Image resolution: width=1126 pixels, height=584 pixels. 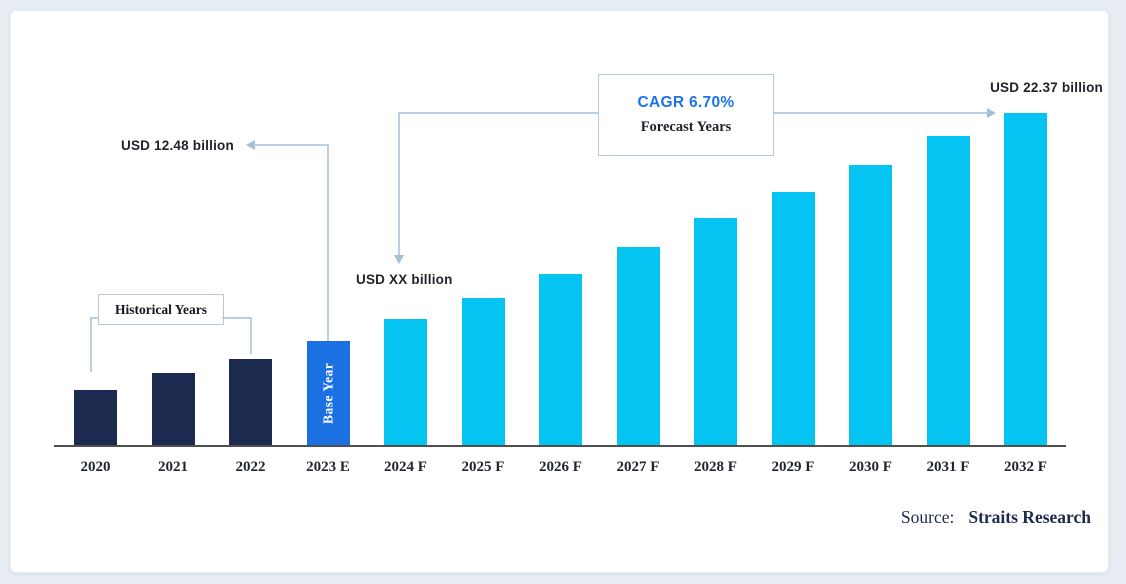 I want to click on bar-2021, so click(x=173, y=409).